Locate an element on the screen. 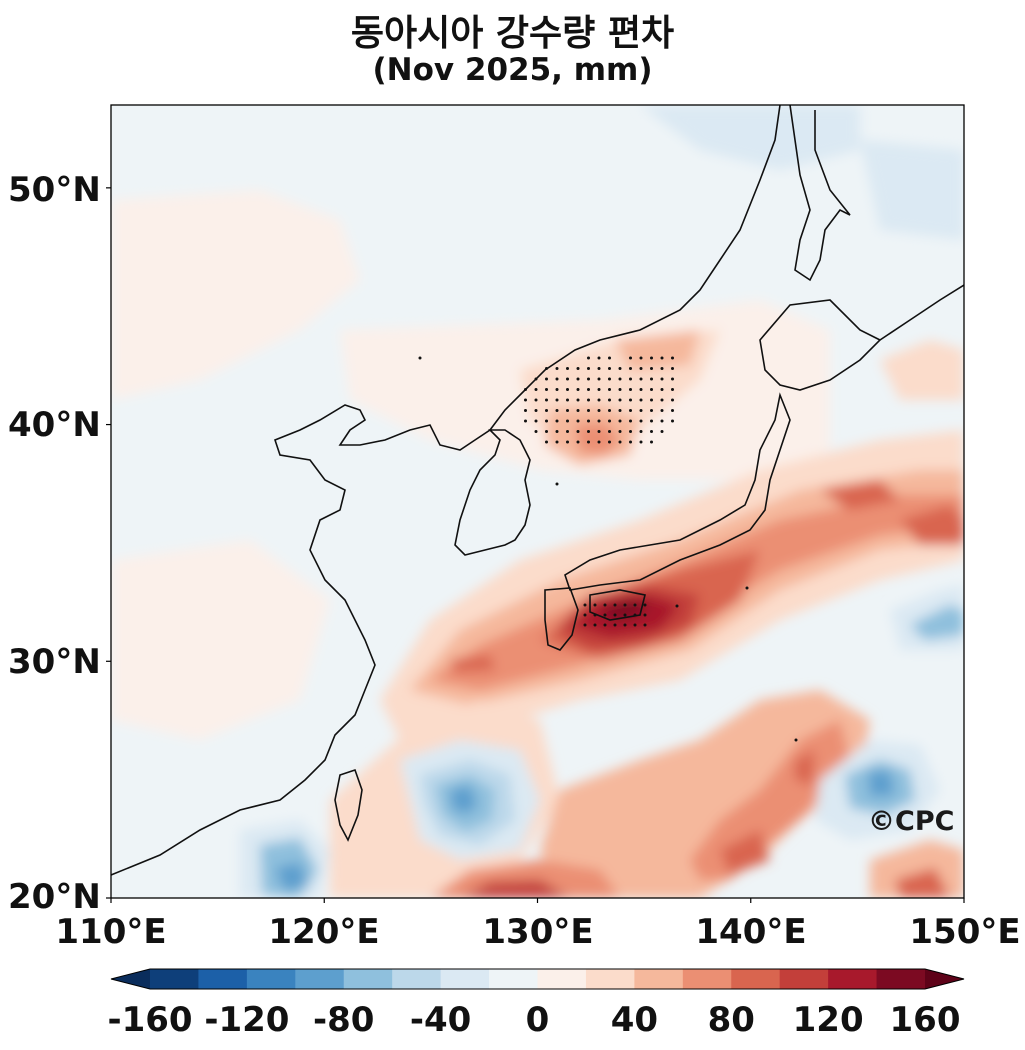 The image size is (1025, 1050). colorbar-outline is located at coordinates (537, 979).